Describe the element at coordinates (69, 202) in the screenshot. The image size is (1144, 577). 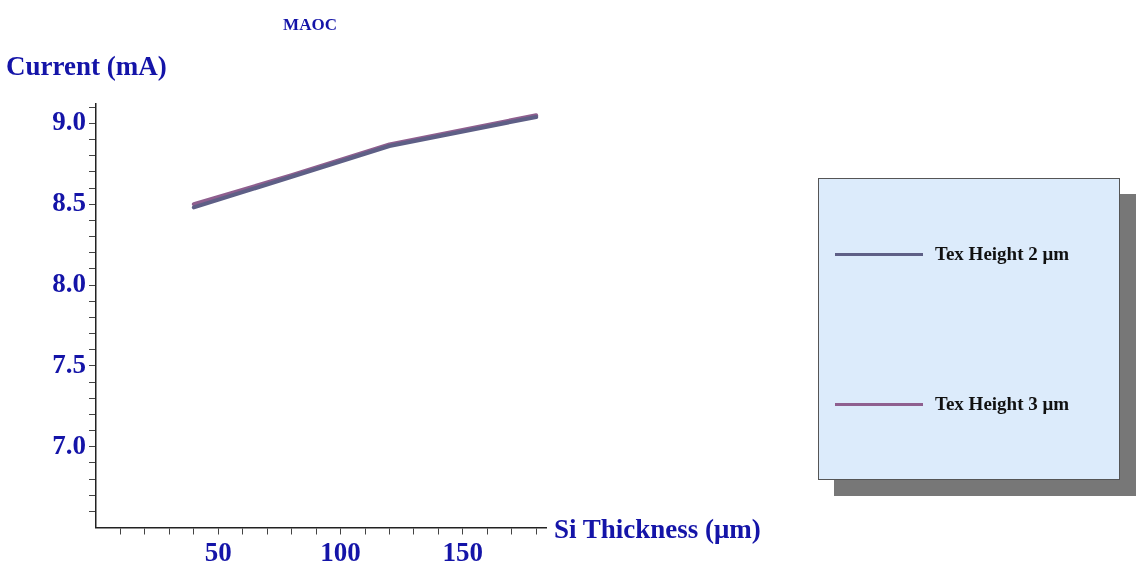
I see `y-tick-label: 8.5` at that location.